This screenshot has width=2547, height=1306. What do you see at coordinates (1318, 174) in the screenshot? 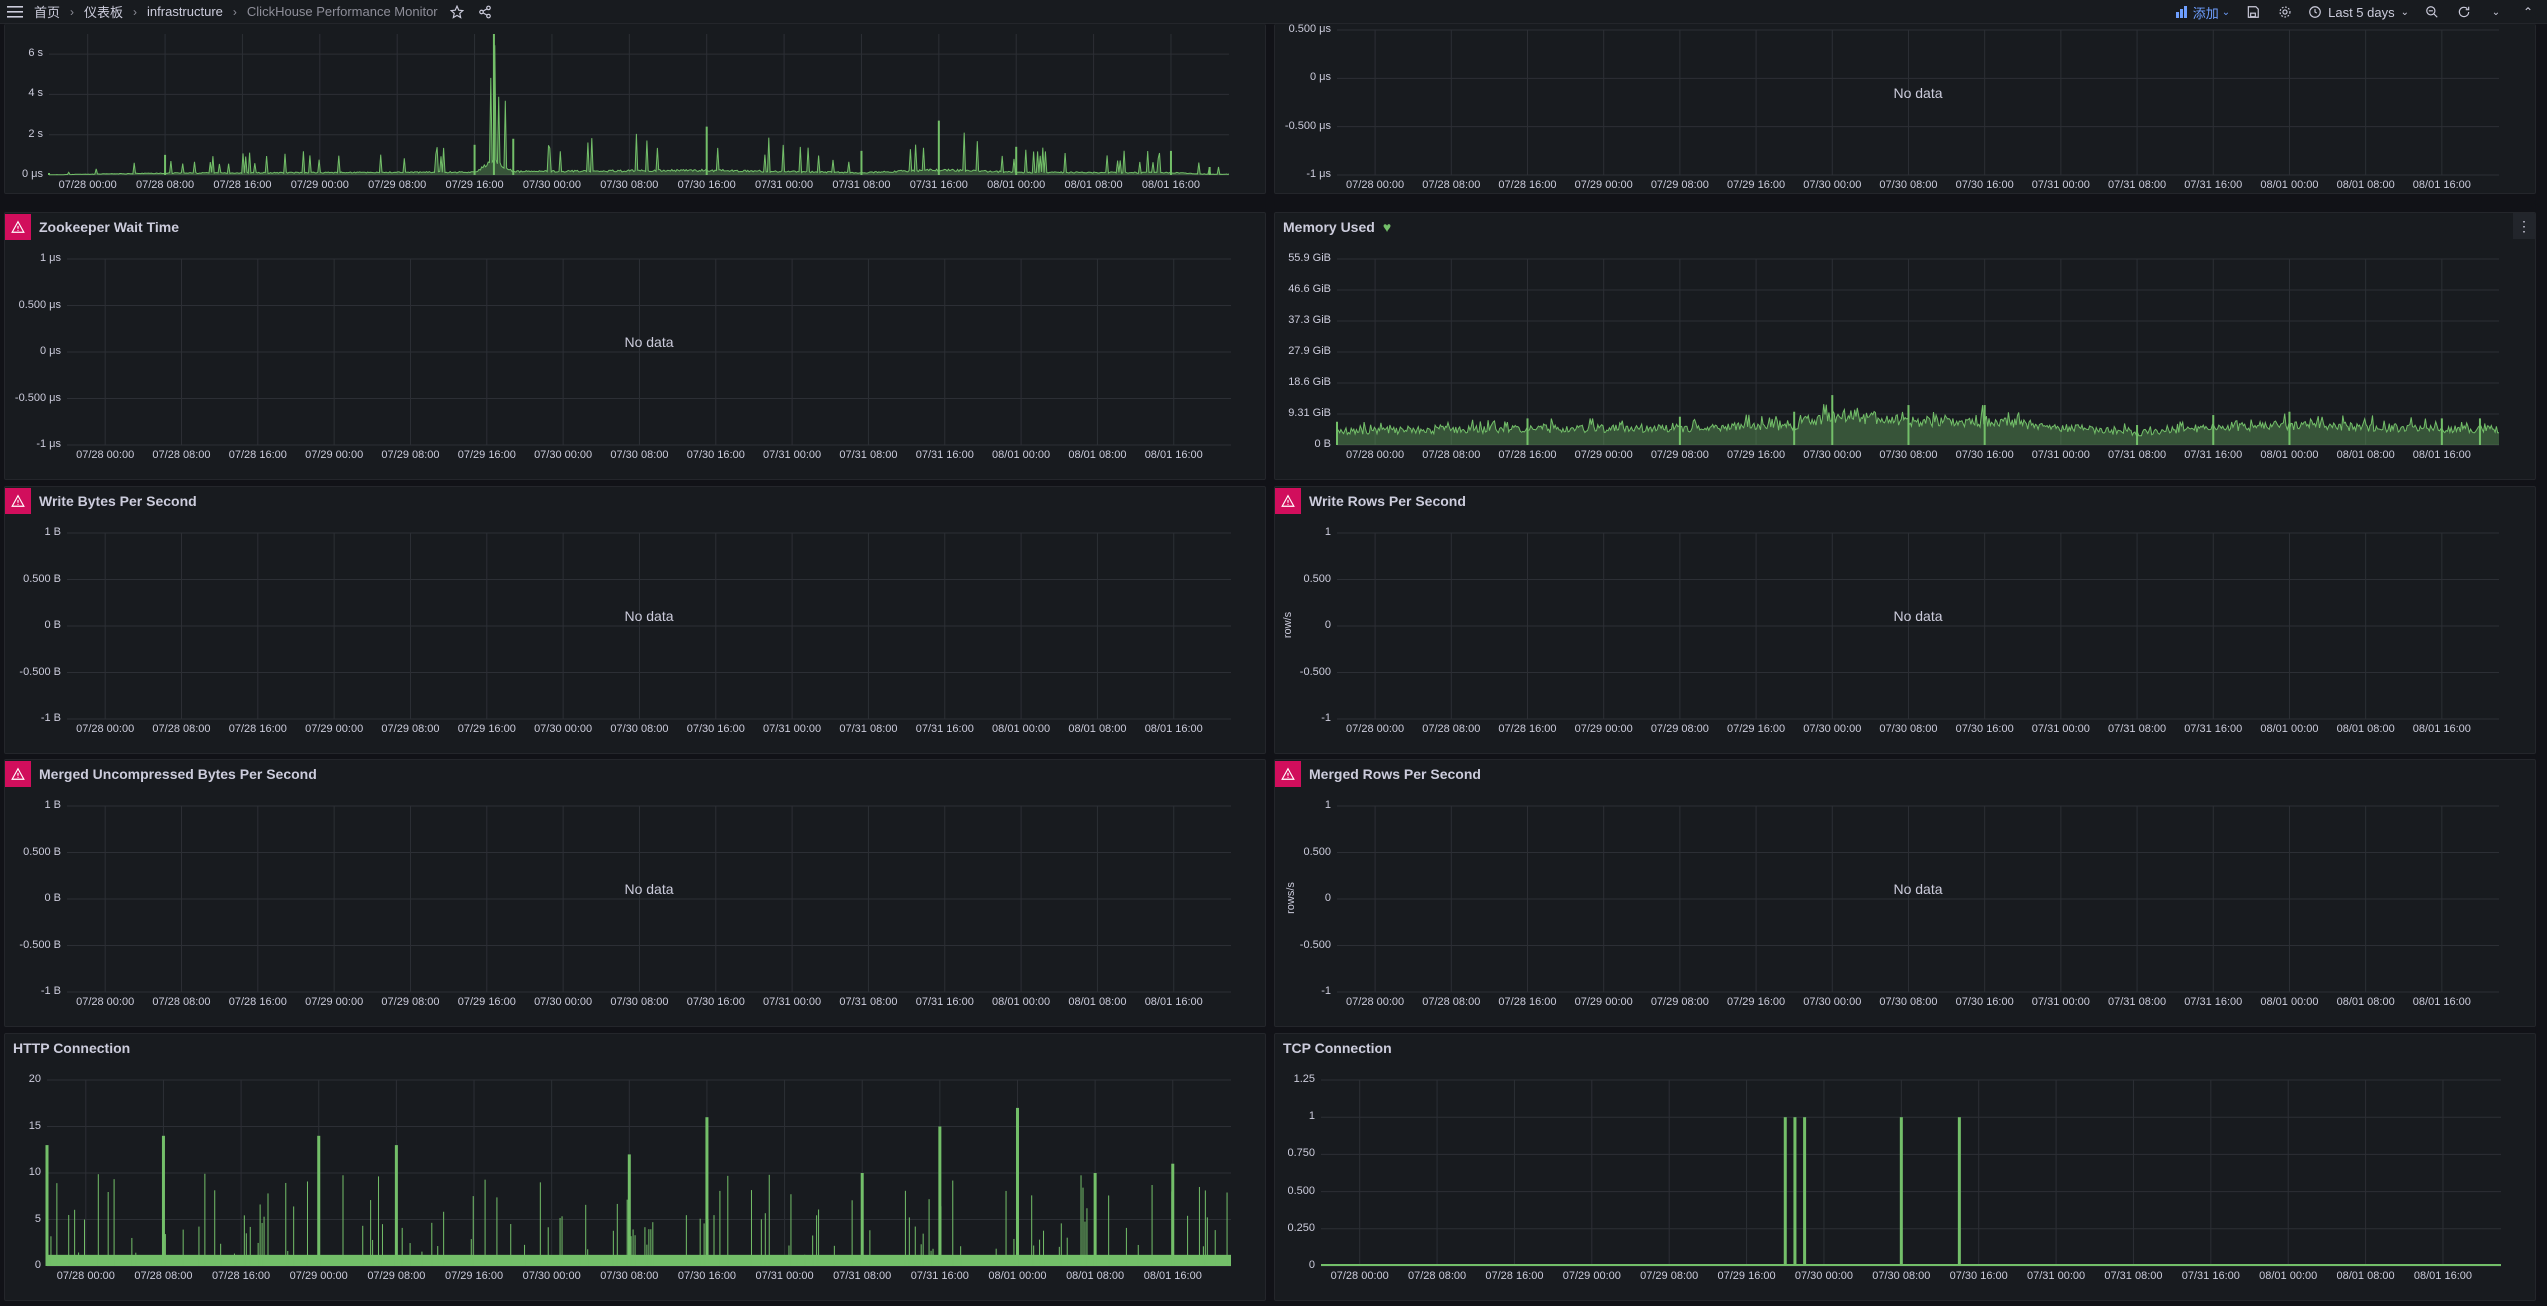
I see `y-tick-label: -1 μs` at bounding box center [1318, 174].